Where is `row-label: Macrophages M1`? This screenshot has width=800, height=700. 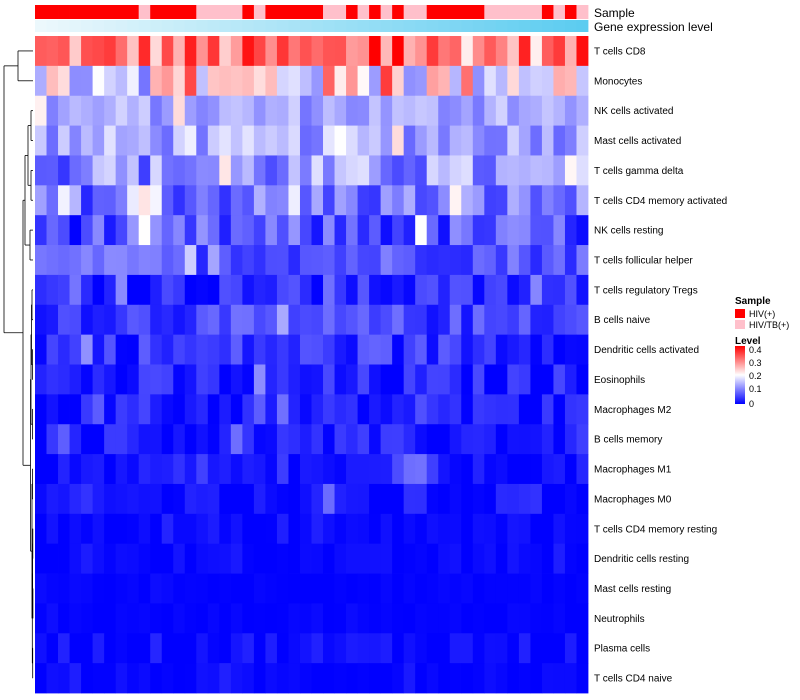
row-label: Macrophages M1 is located at coordinates (633, 470).